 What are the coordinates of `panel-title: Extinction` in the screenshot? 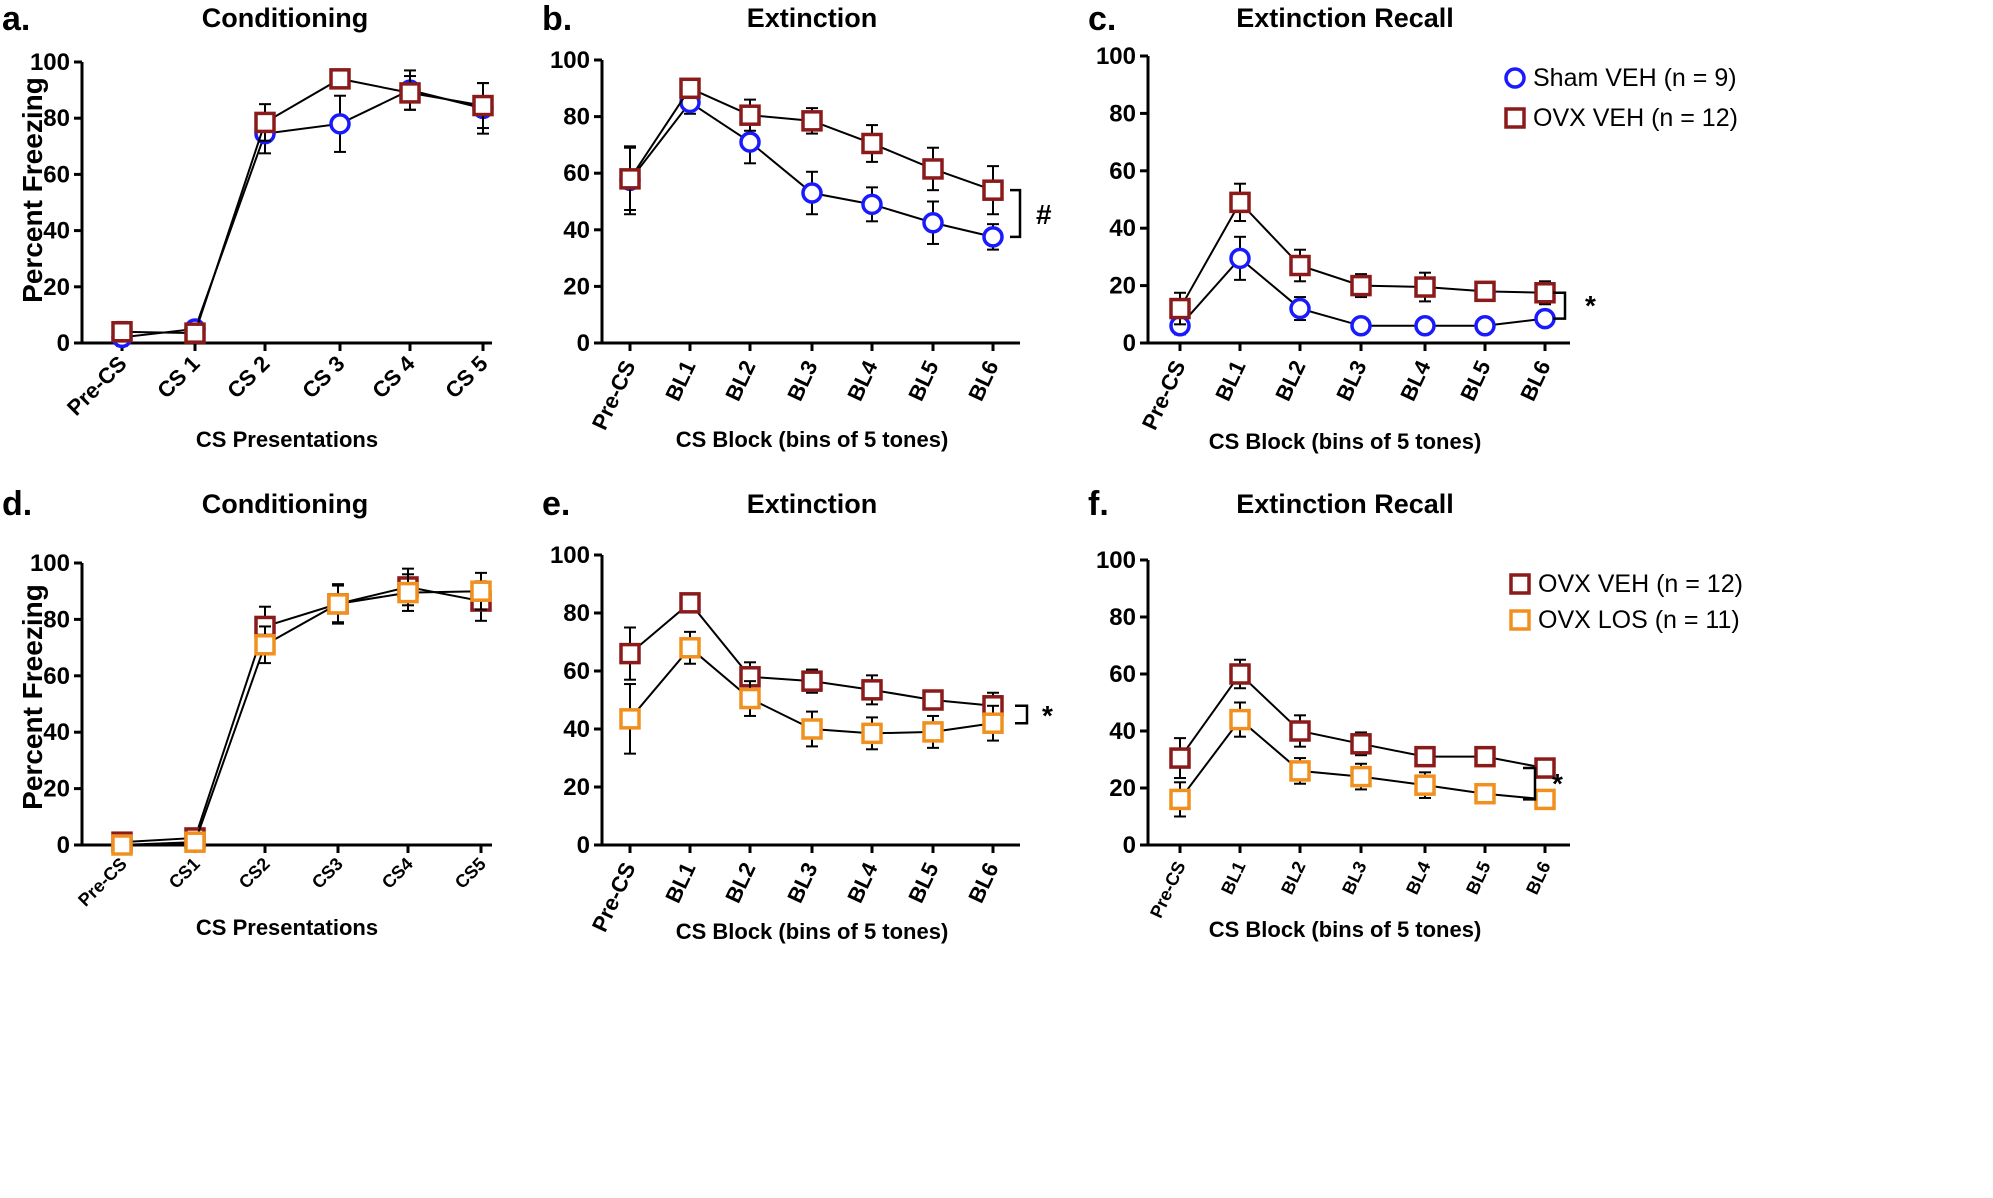 It's located at (812, 18).